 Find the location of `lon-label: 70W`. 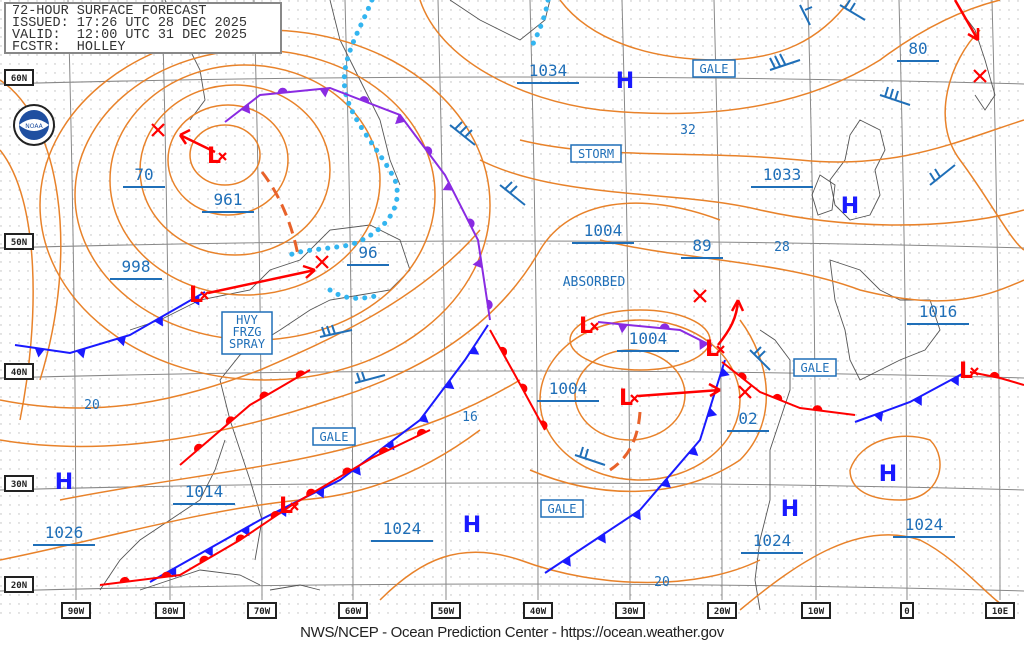

lon-label: 70W is located at coordinates (262, 612).